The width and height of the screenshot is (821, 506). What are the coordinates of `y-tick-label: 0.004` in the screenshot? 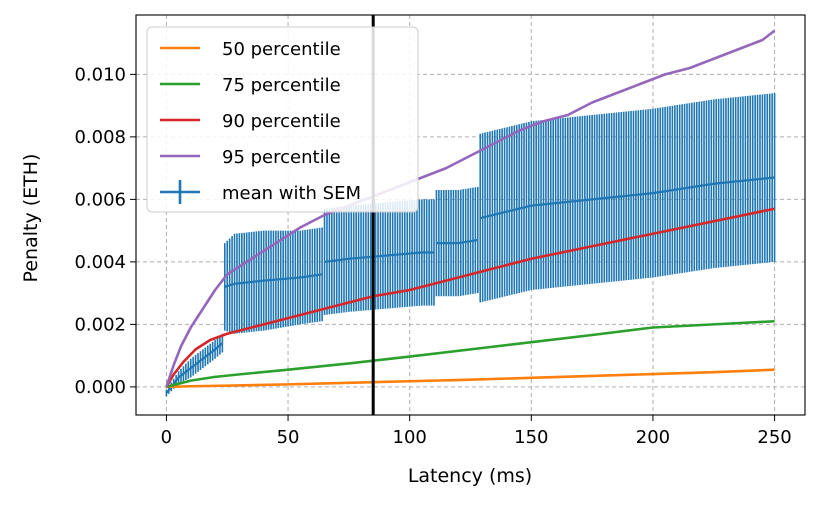 It's located at (100, 262).